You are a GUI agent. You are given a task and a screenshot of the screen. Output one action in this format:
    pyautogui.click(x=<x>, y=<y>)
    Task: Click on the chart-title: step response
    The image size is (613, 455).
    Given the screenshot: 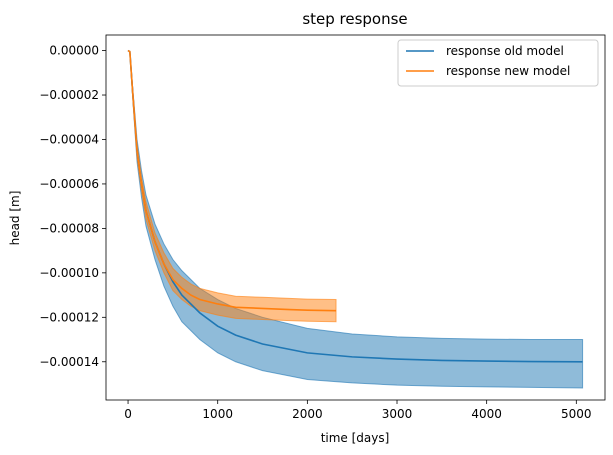 What is the action you would take?
    pyautogui.click(x=354, y=19)
    